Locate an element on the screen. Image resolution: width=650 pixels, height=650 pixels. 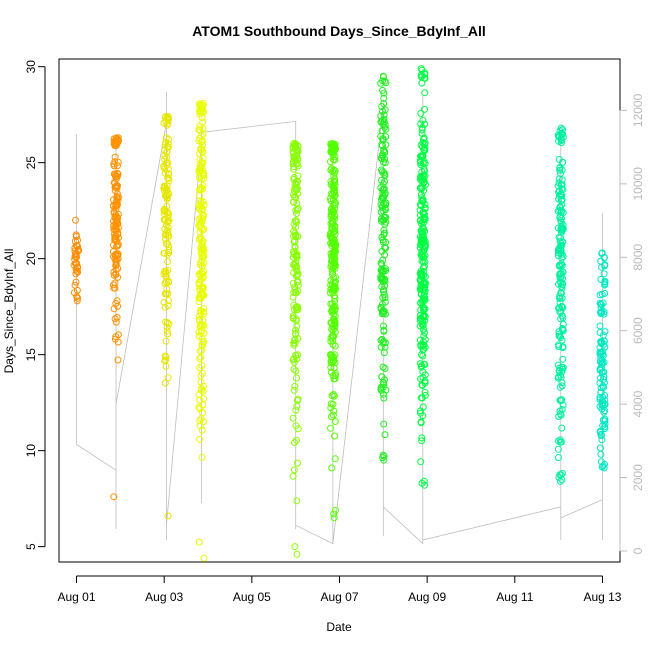
chart-title: ATOM1 Southbound Days_Since_BdyInf_All is located at coordinates (339, 31).